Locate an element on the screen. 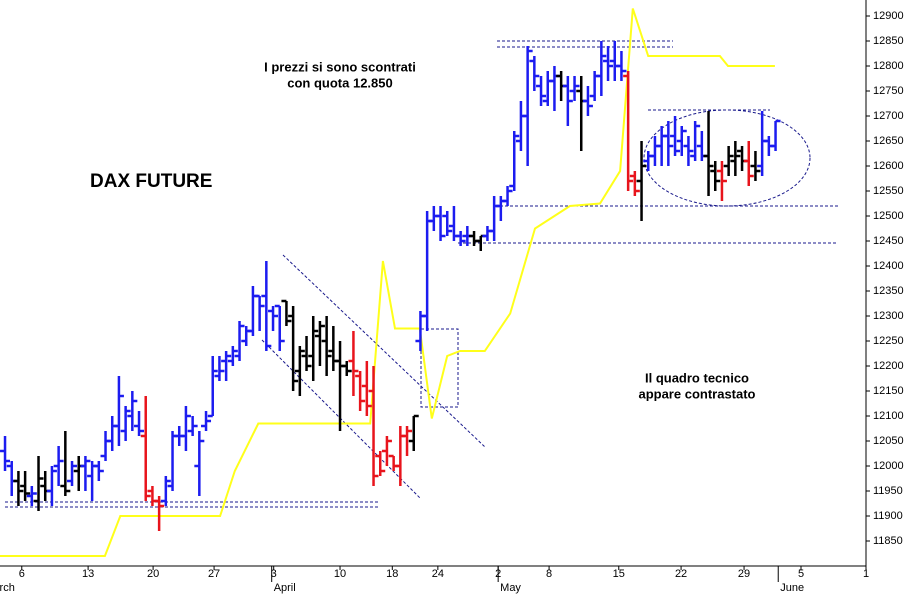 Image resolution: width=918 pixels, height=594 pixels. y-tick-label: 12100 is located at coordinates (888, 416).